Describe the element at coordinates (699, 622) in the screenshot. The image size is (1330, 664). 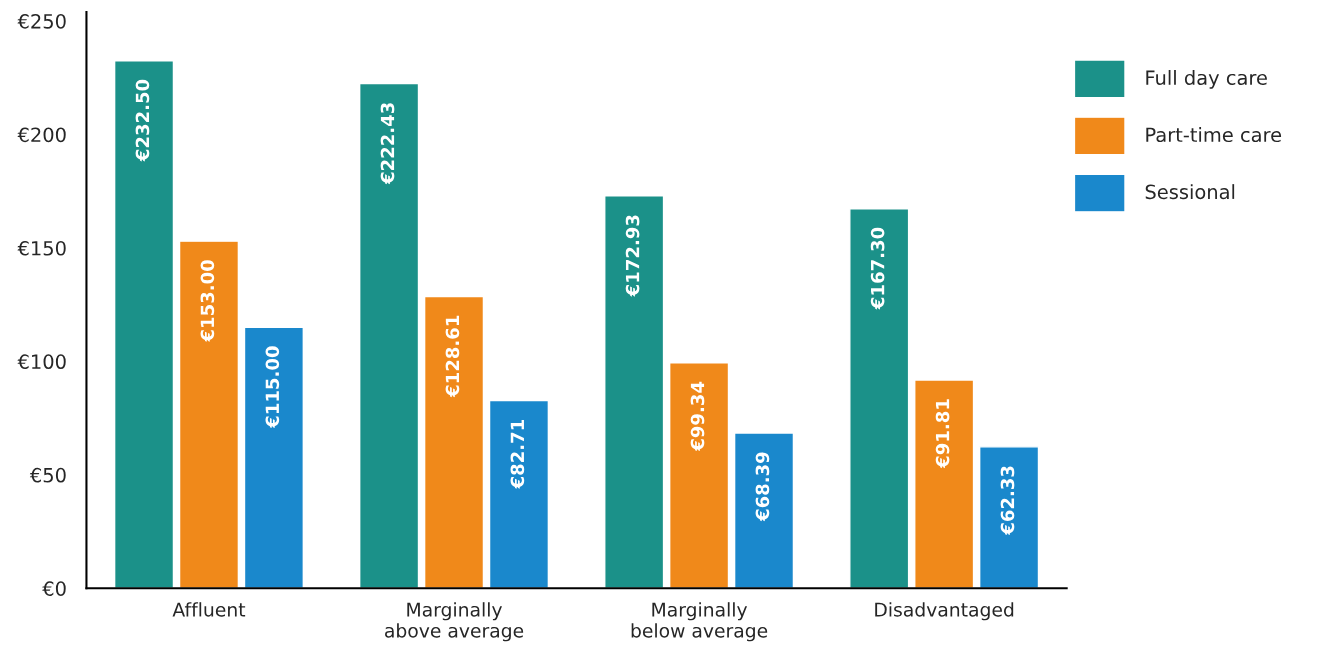
I see `x-tick-label: Marginally below average` at that location.